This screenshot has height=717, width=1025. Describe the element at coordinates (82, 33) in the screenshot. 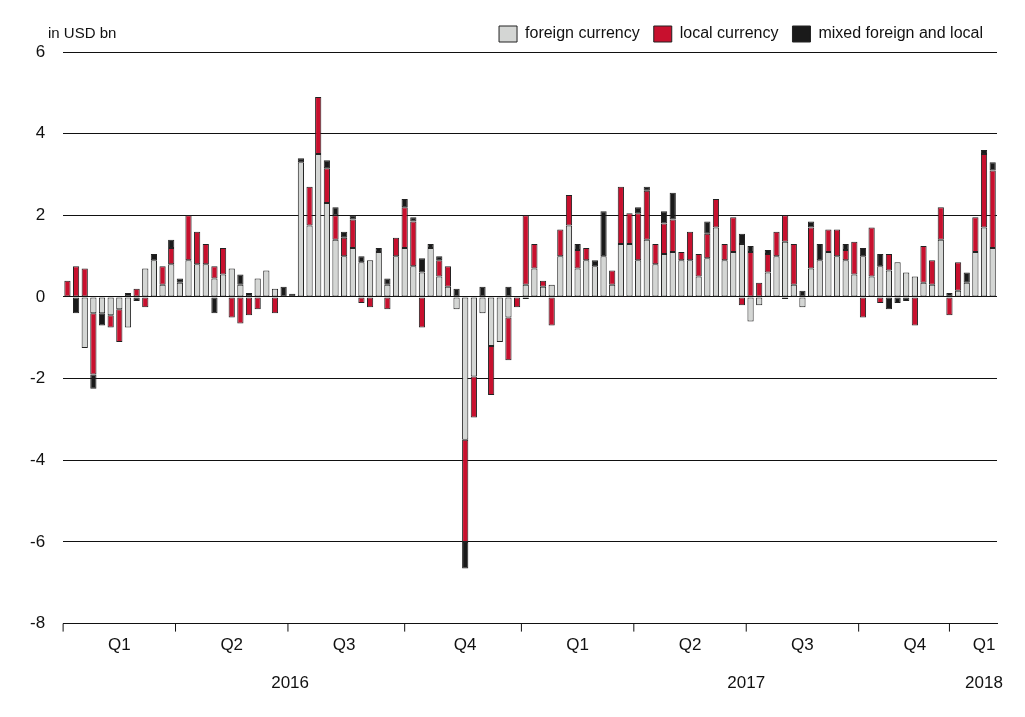

I see `y-axis-title: in USD bn` at that location.